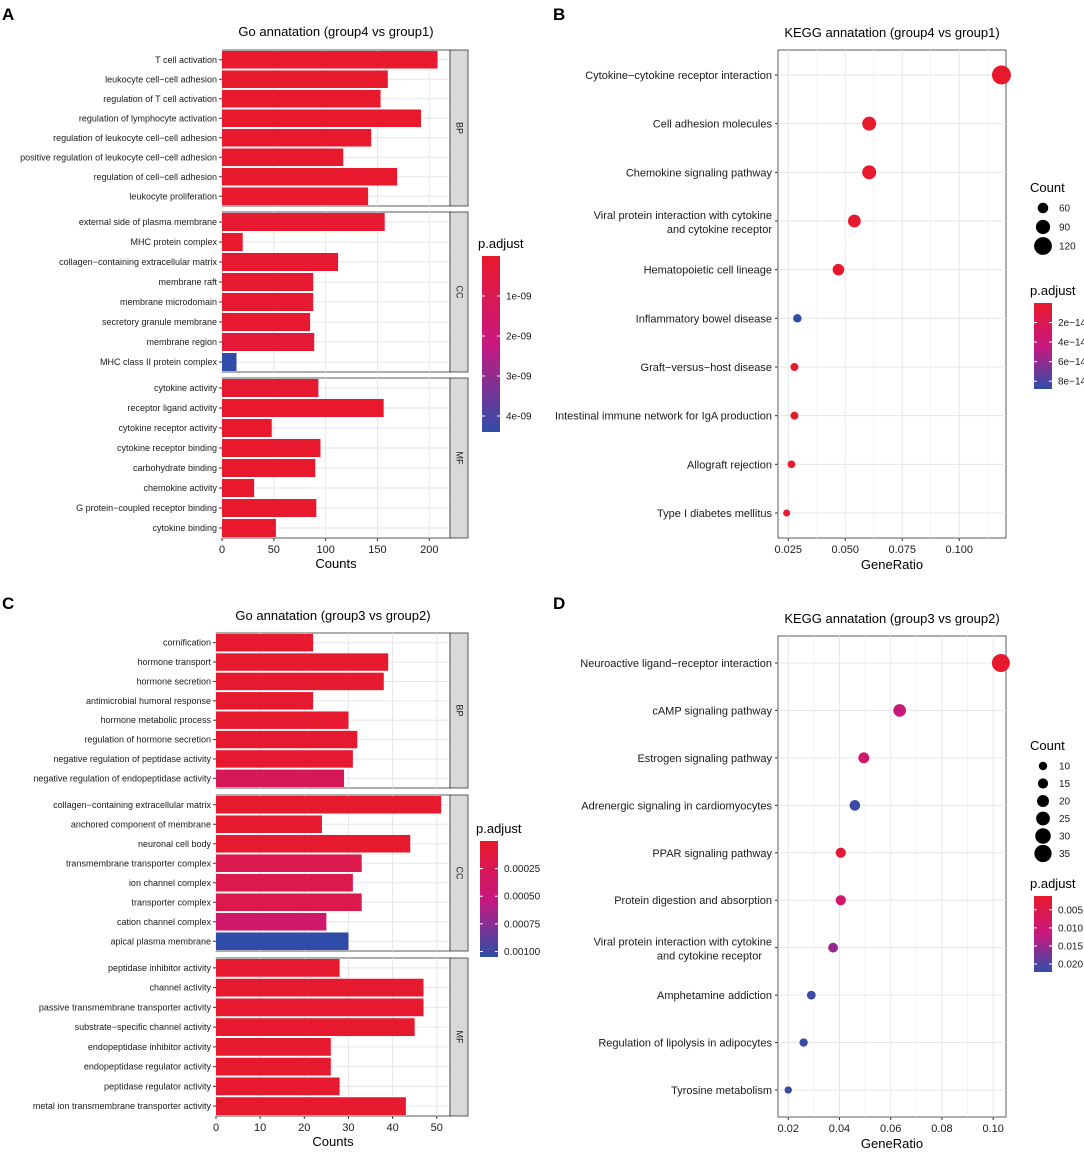  What do you see at coordinates (1067, 247) in the screenshot?
I see `size-legend-label: 120` at bounding box center [1067, 247].